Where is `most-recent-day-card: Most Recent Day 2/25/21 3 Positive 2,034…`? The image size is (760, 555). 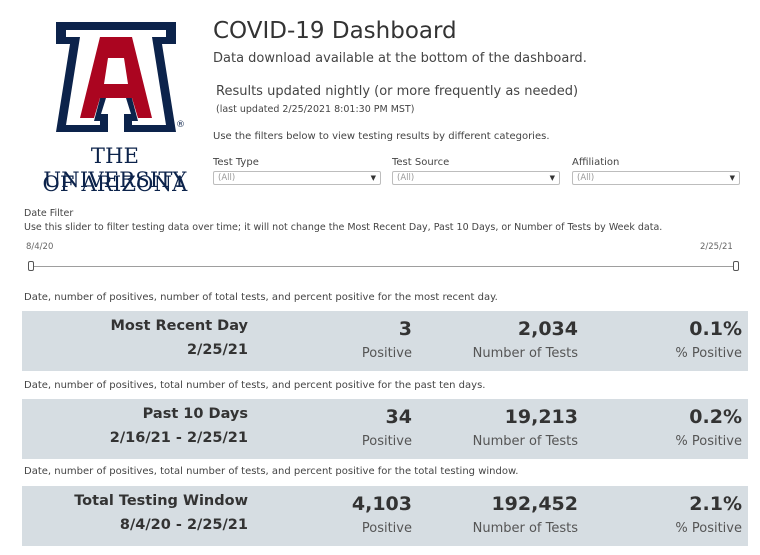
most-recent-day-card: Most Recent Day 2/25/21 3 Positive 2,034… is located at coordinates (385, 341).